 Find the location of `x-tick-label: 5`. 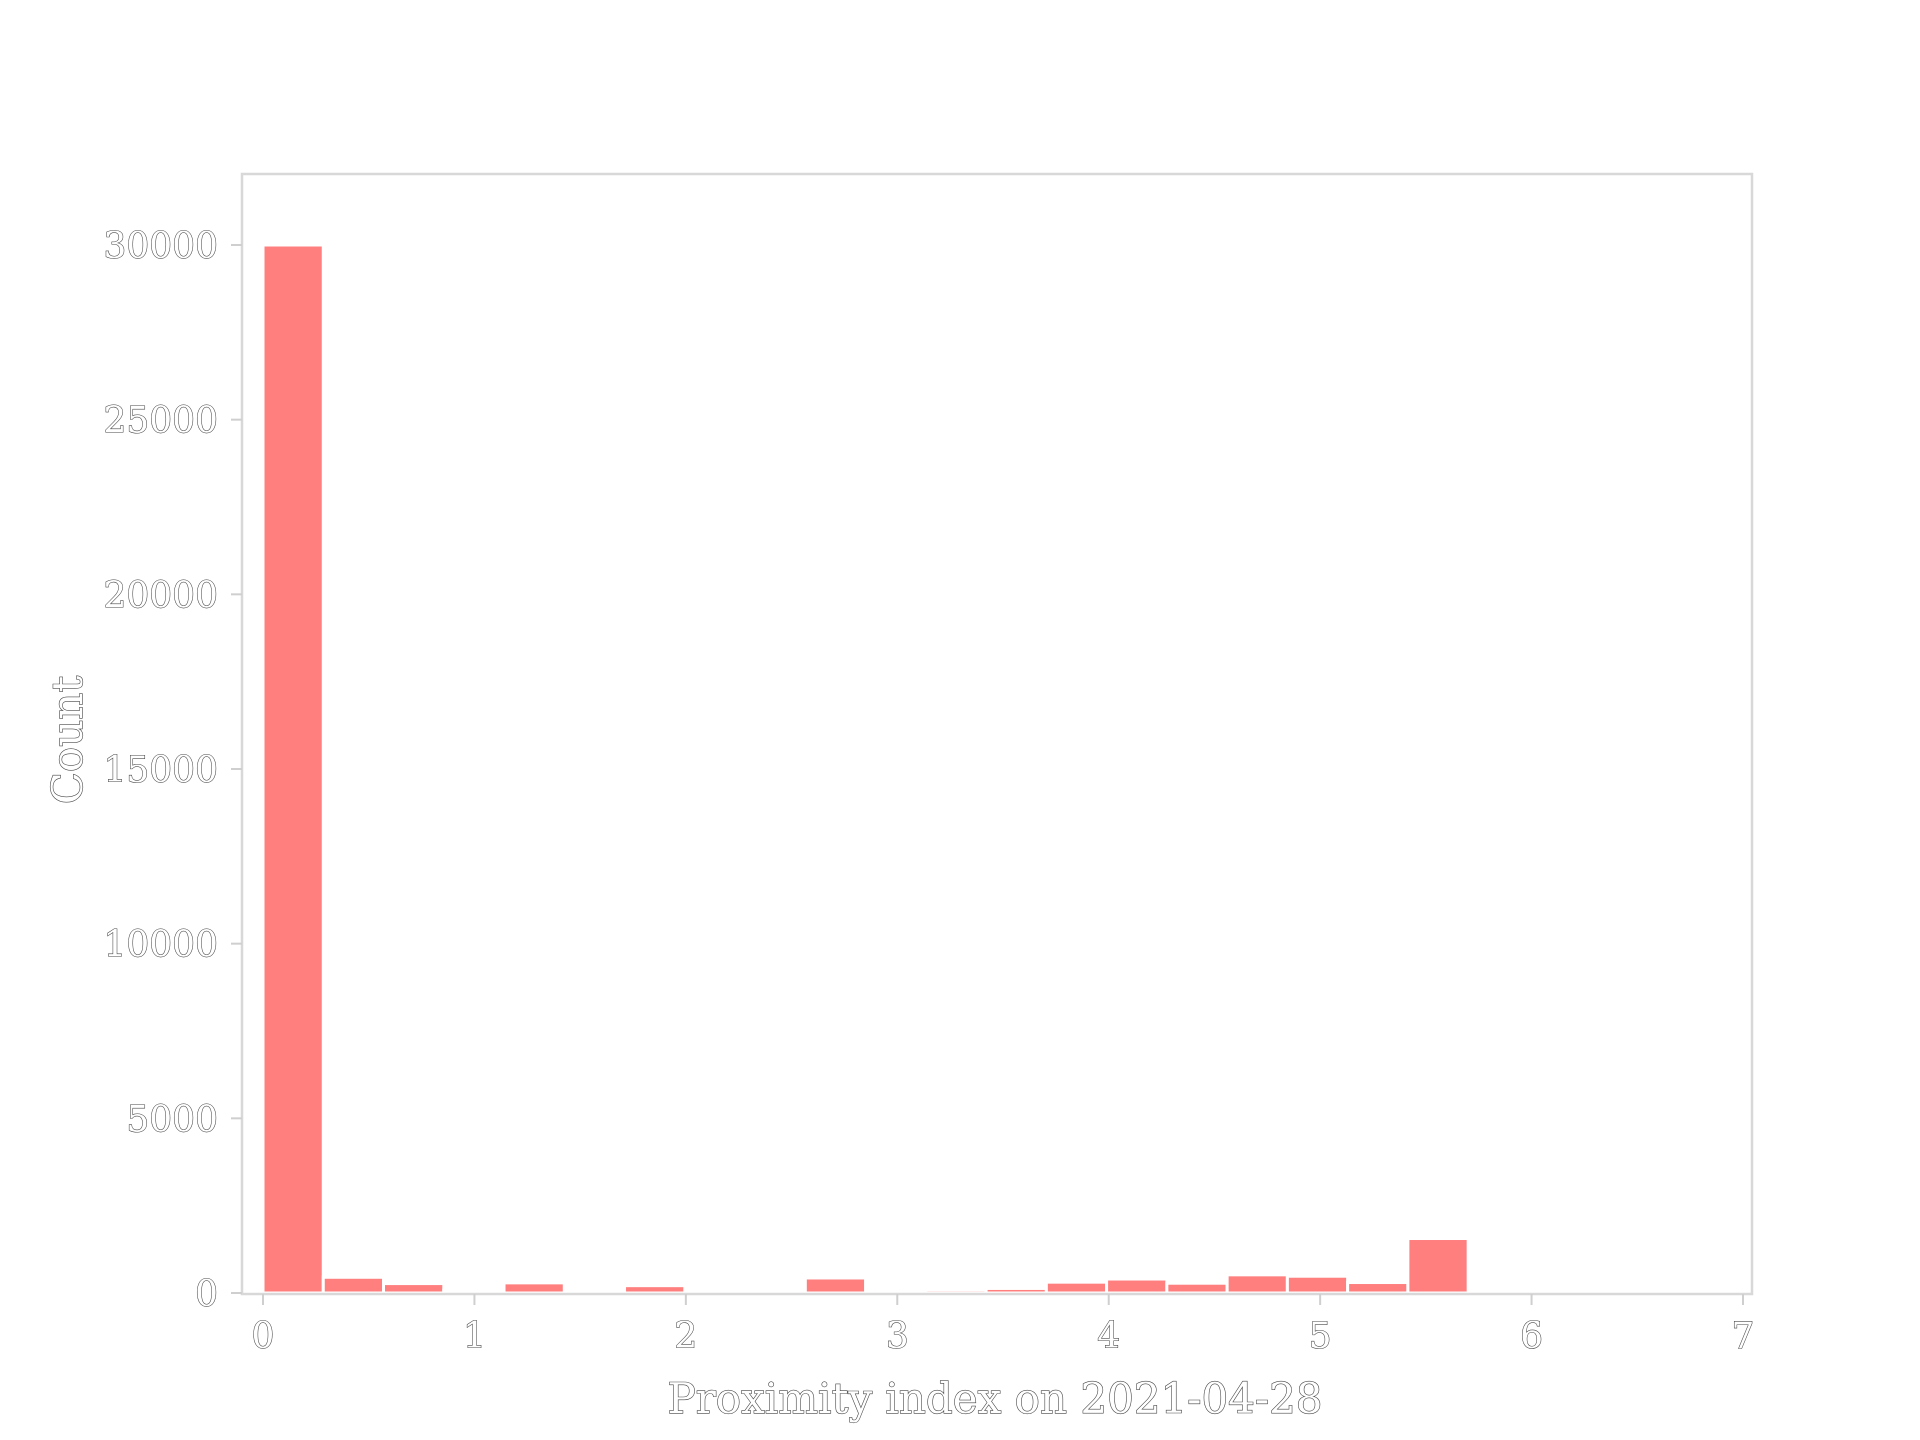

x-tick-label: 5 is located at coordinates (1320, 1336).